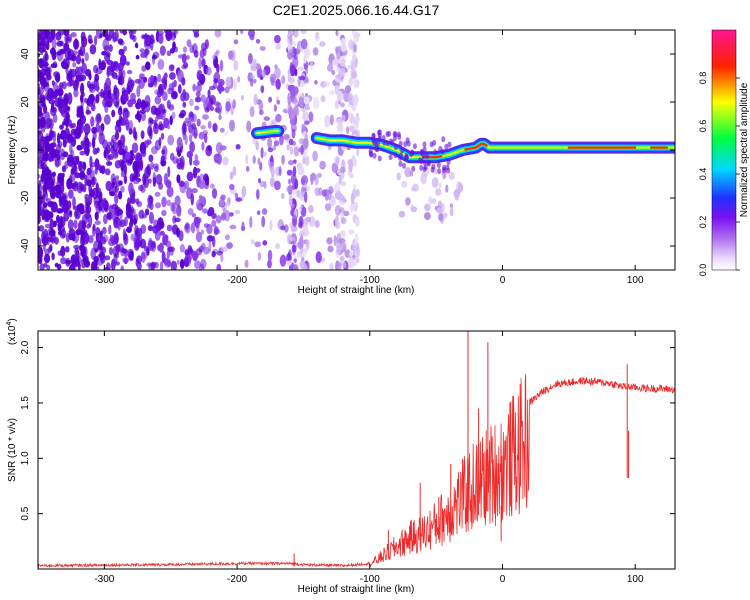  What do you see at coordinates (237, 579) in the screenshot?
I see `x-tick-label: -200` at bounding box center [237, 579].